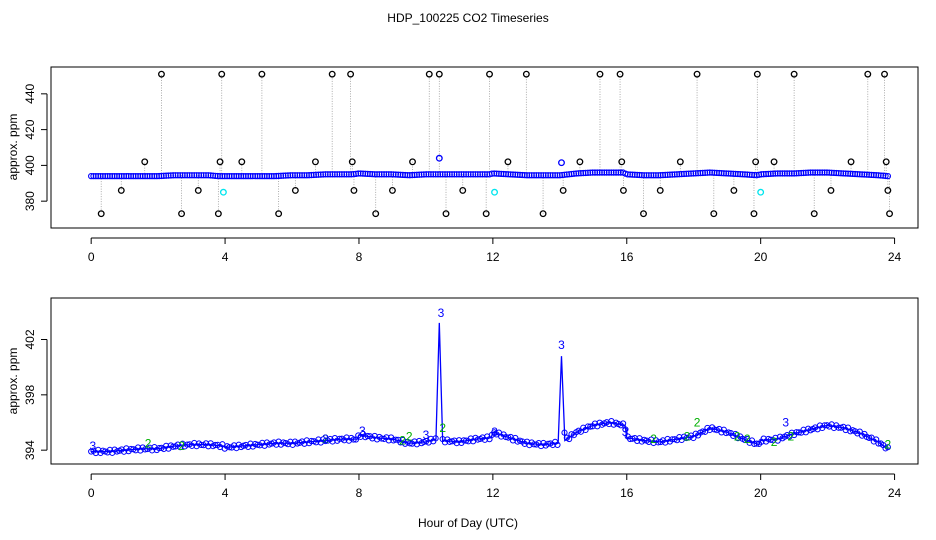 The image size is (936, 540). I want to click on bottom-y-tick-label: 398, so click(30, 395).